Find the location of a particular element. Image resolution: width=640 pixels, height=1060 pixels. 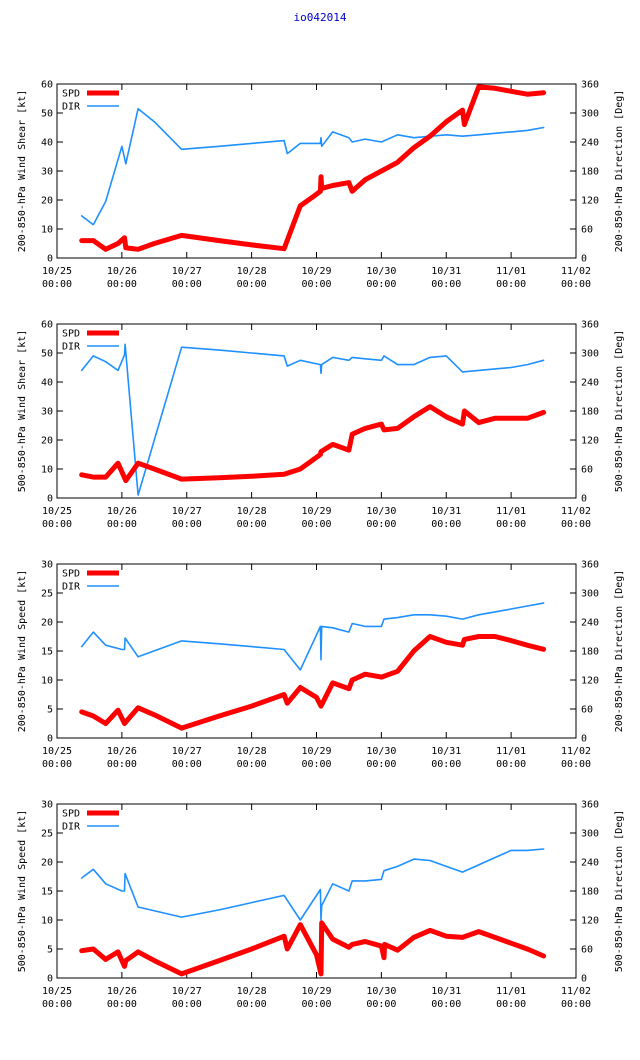

dir-series-line is located at coordinates (312, 636).